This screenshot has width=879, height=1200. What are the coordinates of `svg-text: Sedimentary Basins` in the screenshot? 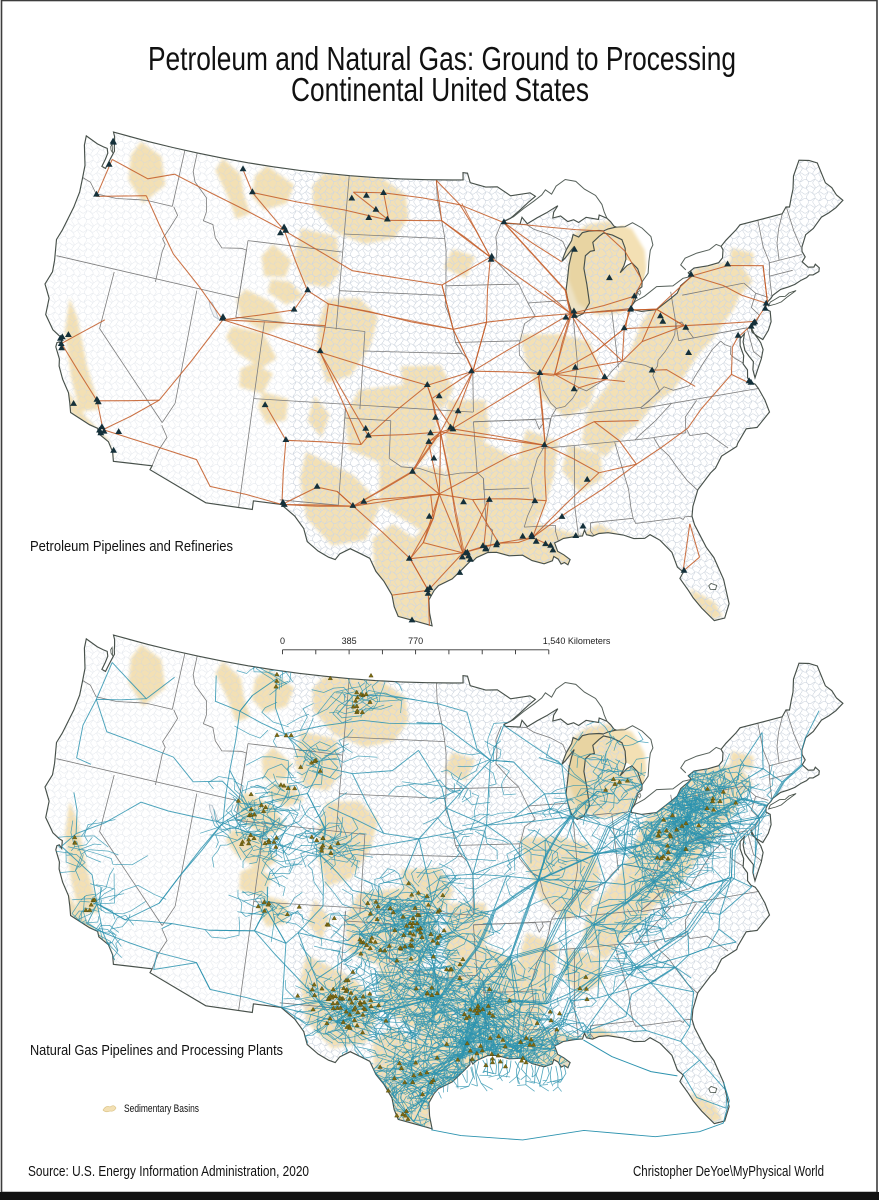 It's located at (161, 1109).